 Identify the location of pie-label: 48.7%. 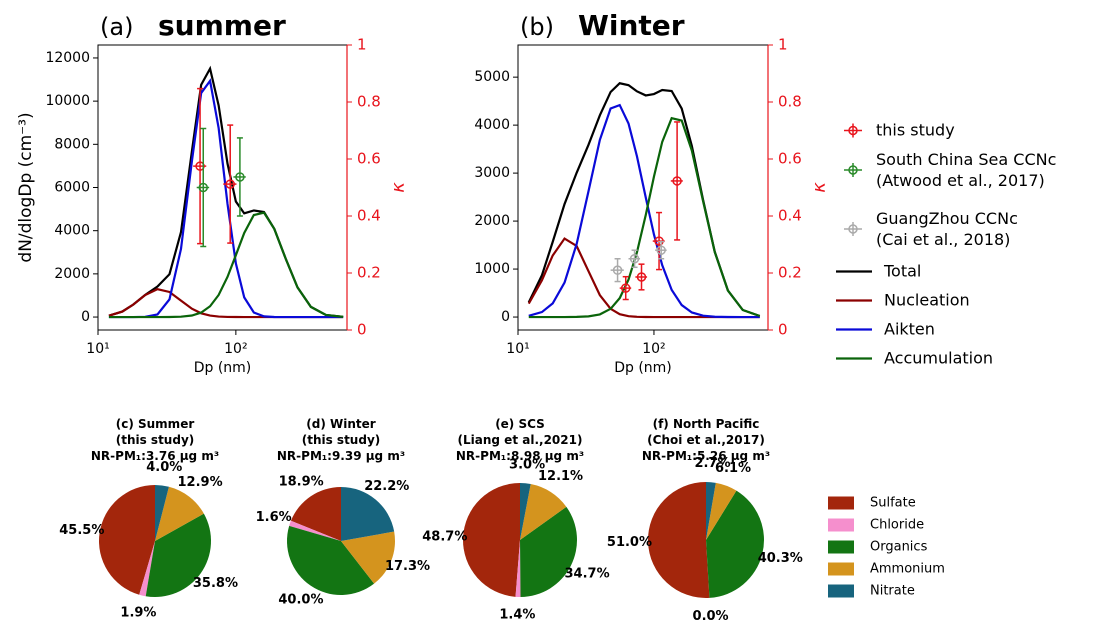
(444, 537).